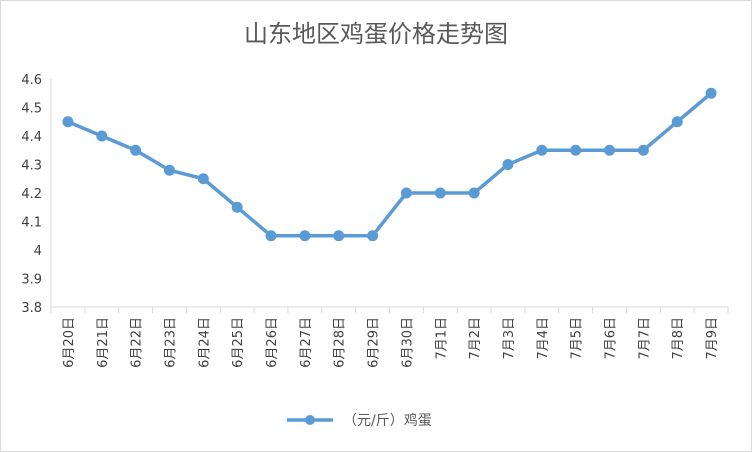 Image resolution: width=752 pixels, height=452 pixels. Describe the element at coordinates (509, 338) in the screenshot. I see `x-tick-label: 7月3日` at that location.